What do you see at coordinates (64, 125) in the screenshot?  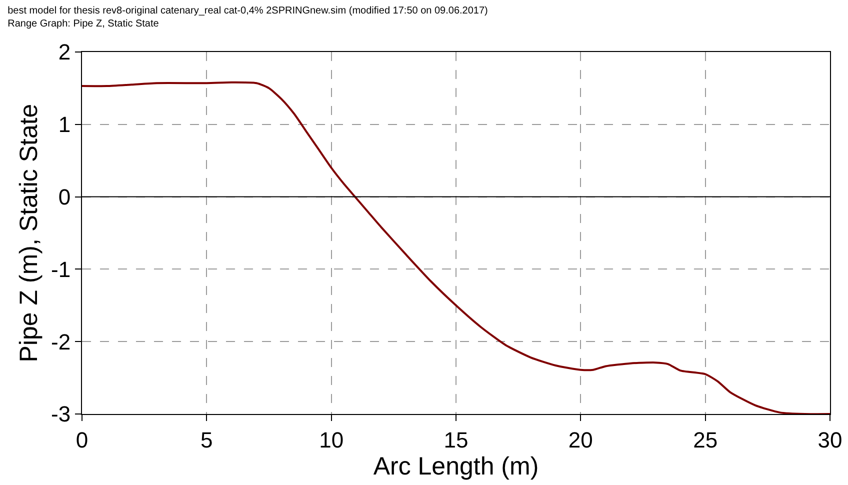 I see `y-tick-label: 1` at bounding box center [64, 125].